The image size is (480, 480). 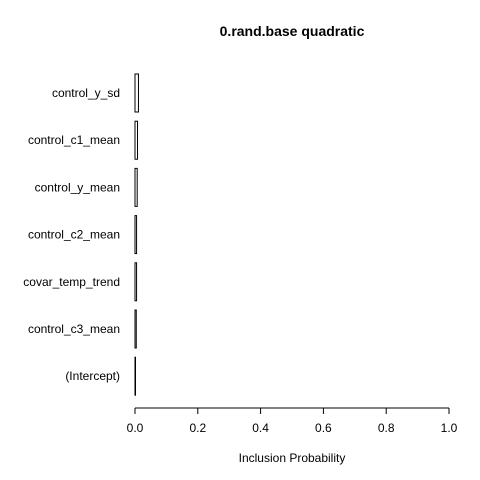 What do you see at coordinates (197, 428) in the screenshot?
I see `x-tick-label-1: 0.2` at bounding box center [197, 428].